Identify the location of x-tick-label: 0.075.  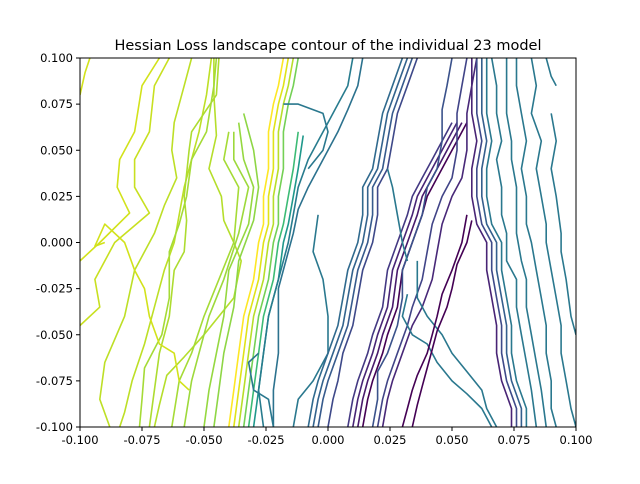
(514, 440).